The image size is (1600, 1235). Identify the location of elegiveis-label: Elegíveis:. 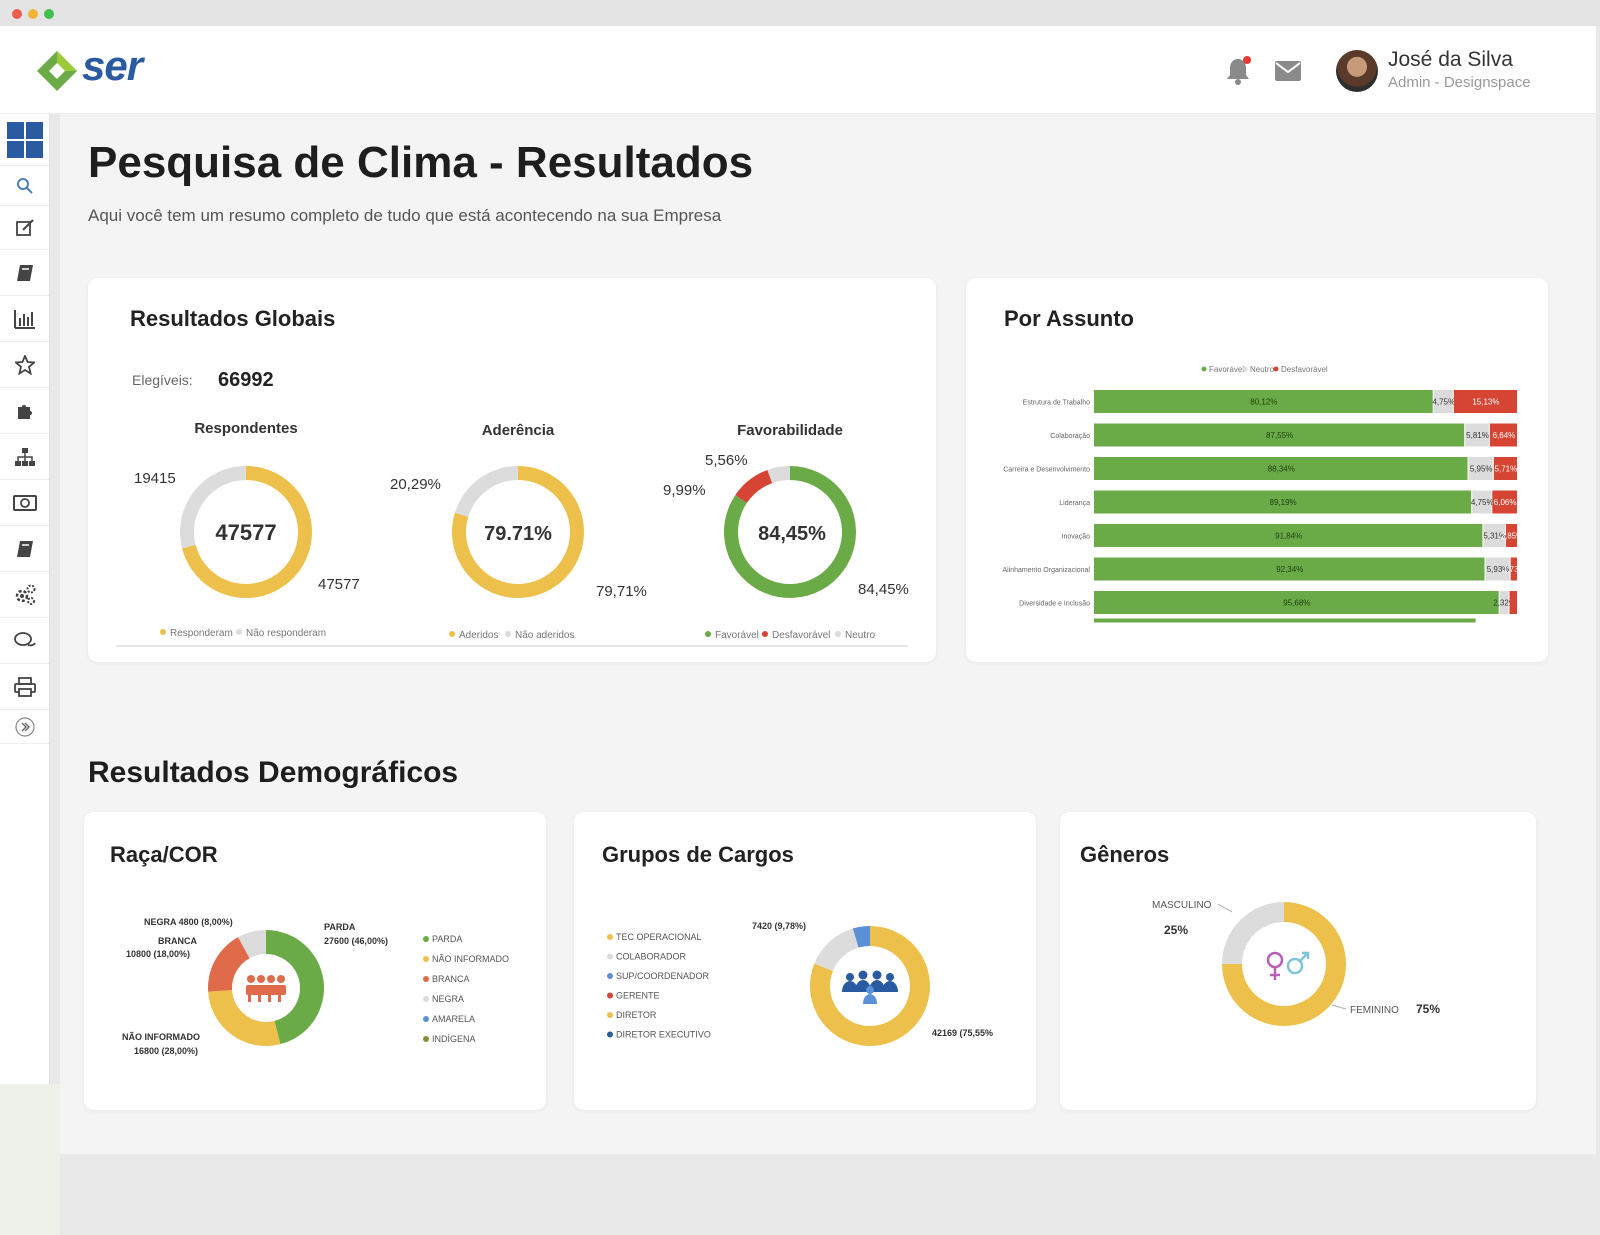
(162, 380).